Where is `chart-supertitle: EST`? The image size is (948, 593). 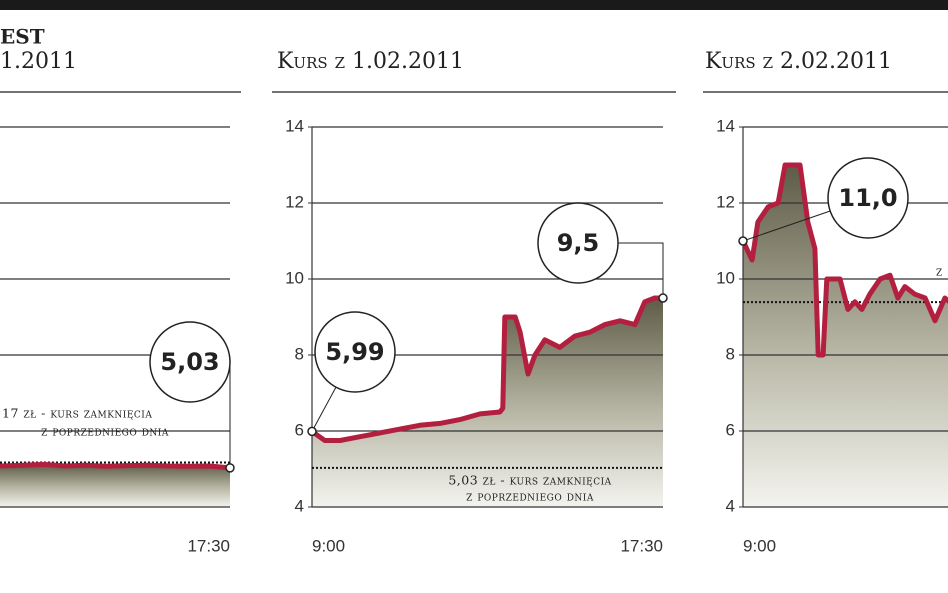 chart-supertitle: EST is located at coordinates (22, 37).